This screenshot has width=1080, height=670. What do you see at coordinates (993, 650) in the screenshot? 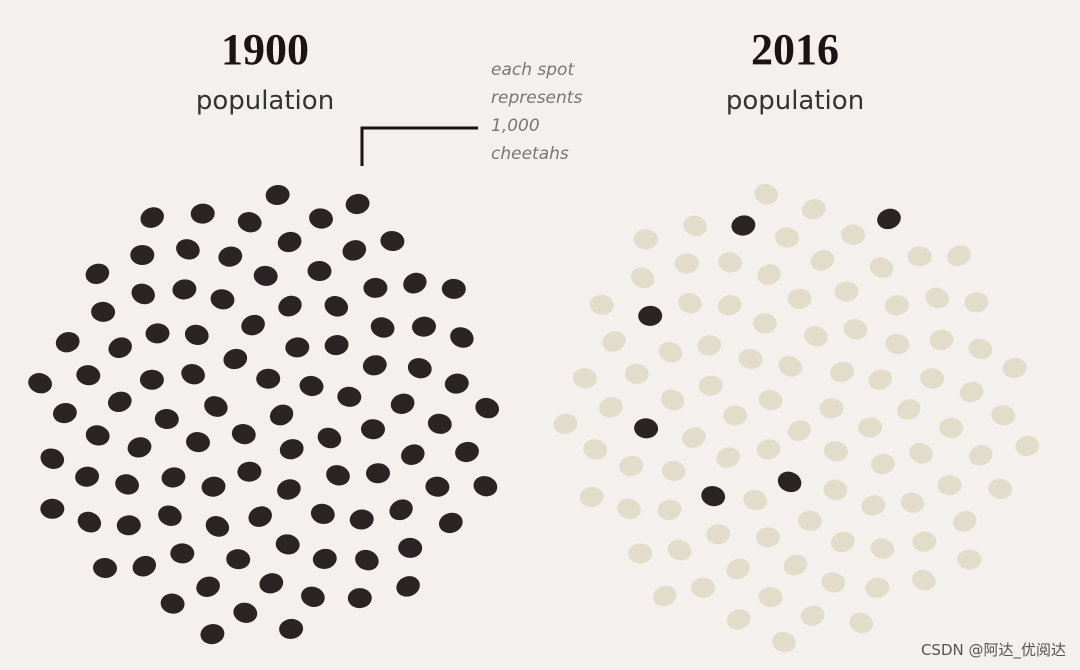
I see `watermark: CSDN @阿达_优阅达` at bounding box center [993, 650].